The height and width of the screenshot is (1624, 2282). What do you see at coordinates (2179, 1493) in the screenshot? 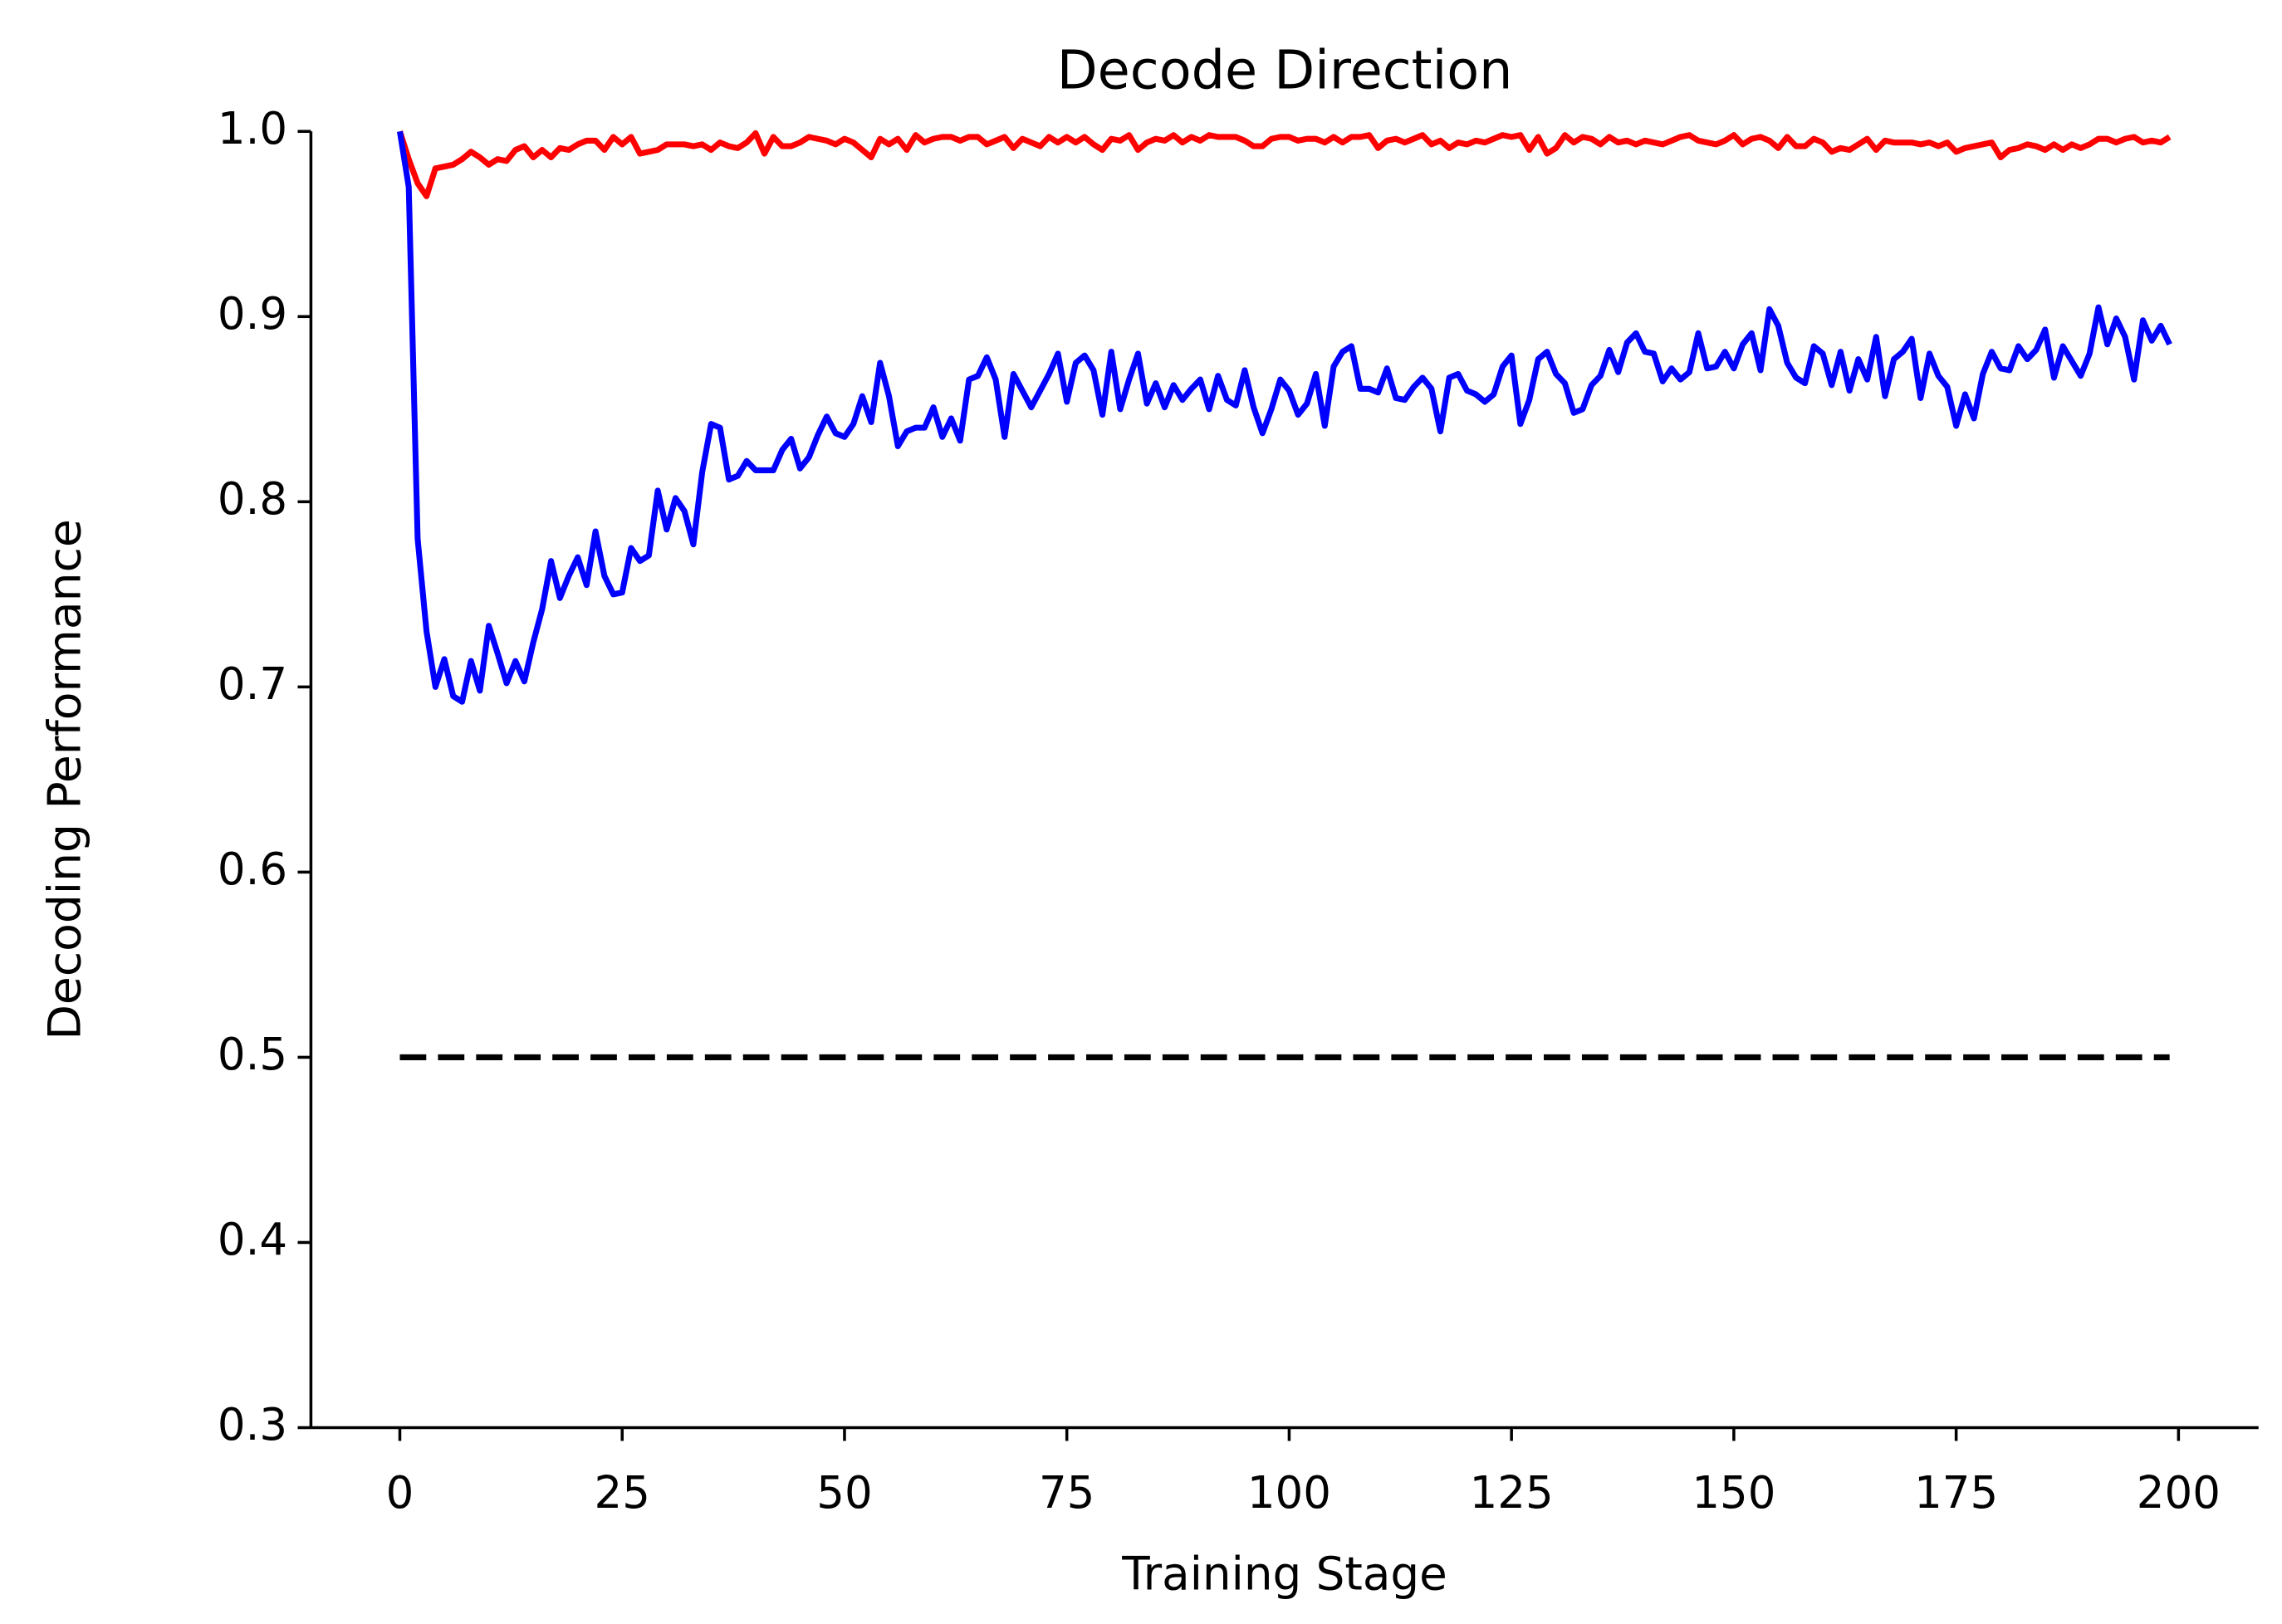
I see `x-tick-label: 200` at bounding box center [2179, 1493].